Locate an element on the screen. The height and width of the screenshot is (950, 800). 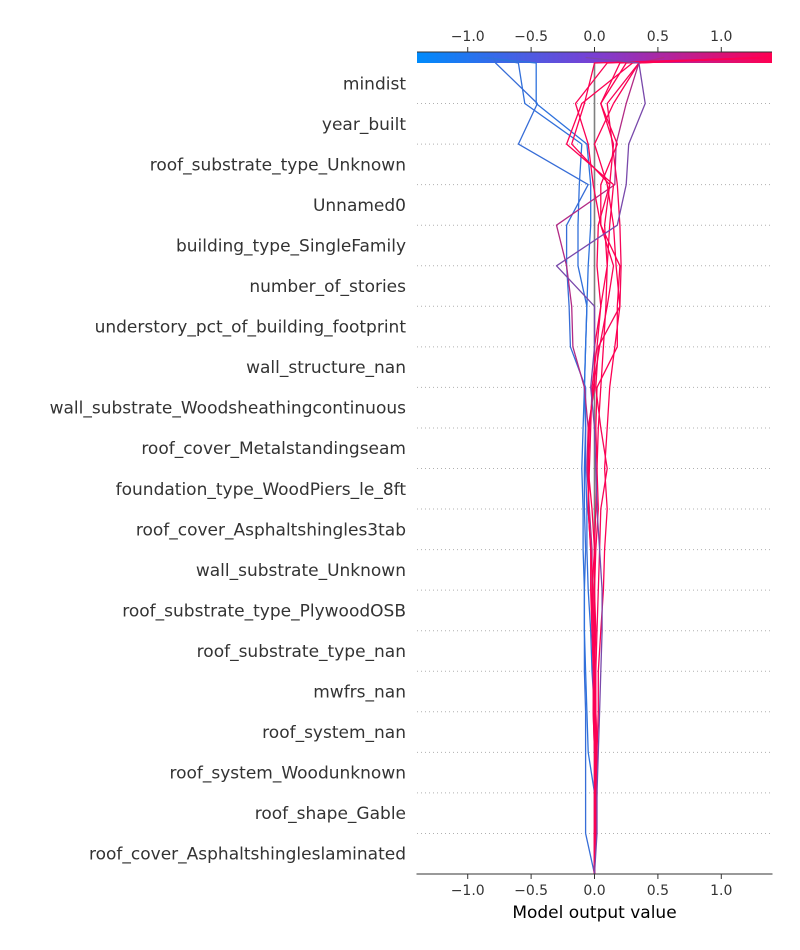
feature-label-foundation-type-woodpiers-le-8ft: foundation_type_WoodPiers_le_8ft is located at coordinates (261, 490).